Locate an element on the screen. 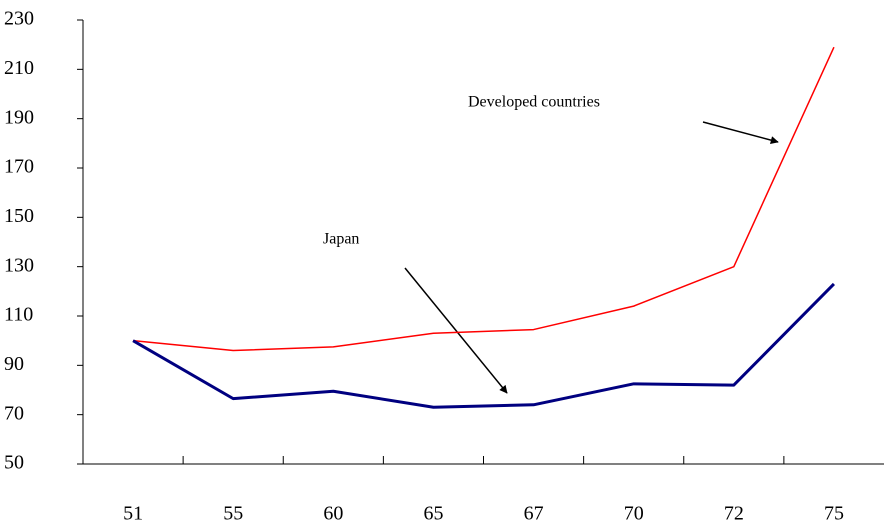 The image size is (886, 529). x-tick-label: 67 is located at coordinates (534, 514).